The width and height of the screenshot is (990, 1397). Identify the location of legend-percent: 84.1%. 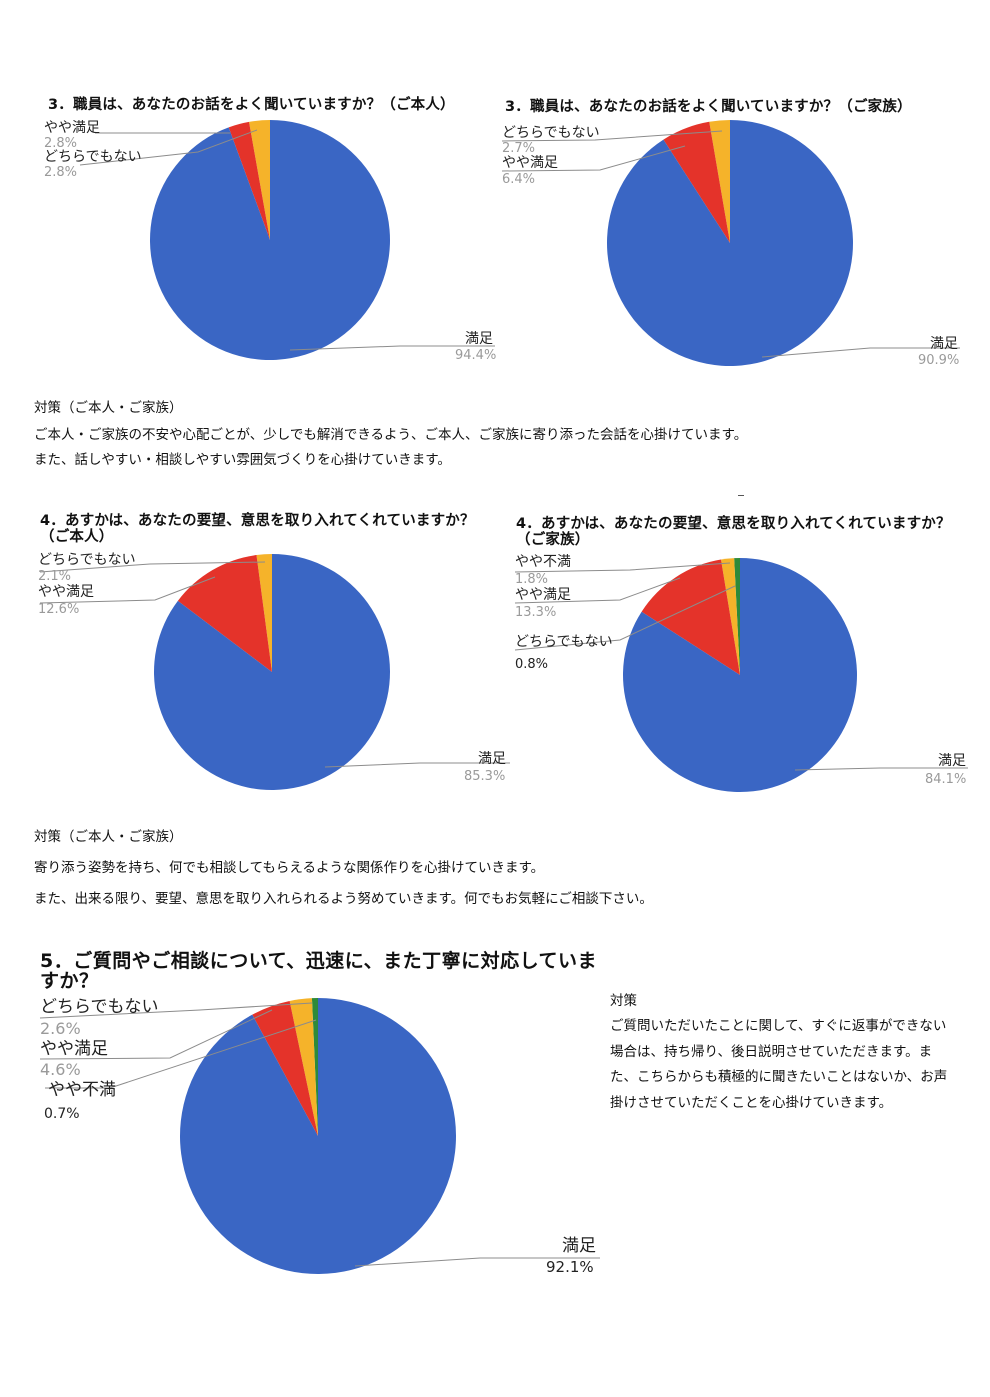
(945, 779).